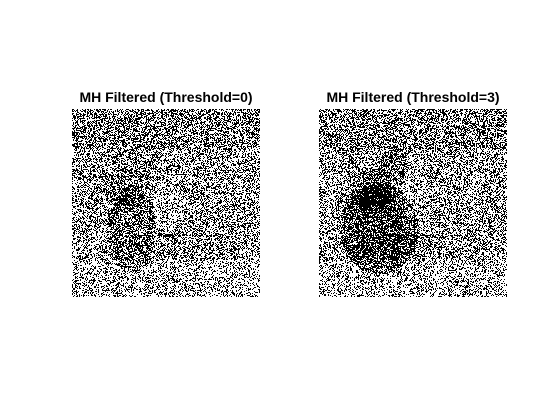  I want to click on panel-title-threshold-0: MH Filtered (Threshold=0), so click(166, 97).